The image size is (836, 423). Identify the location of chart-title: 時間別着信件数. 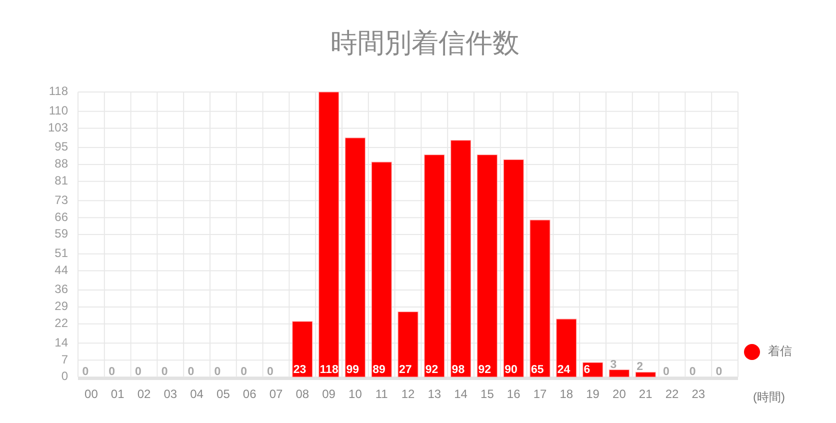
(425, 43).